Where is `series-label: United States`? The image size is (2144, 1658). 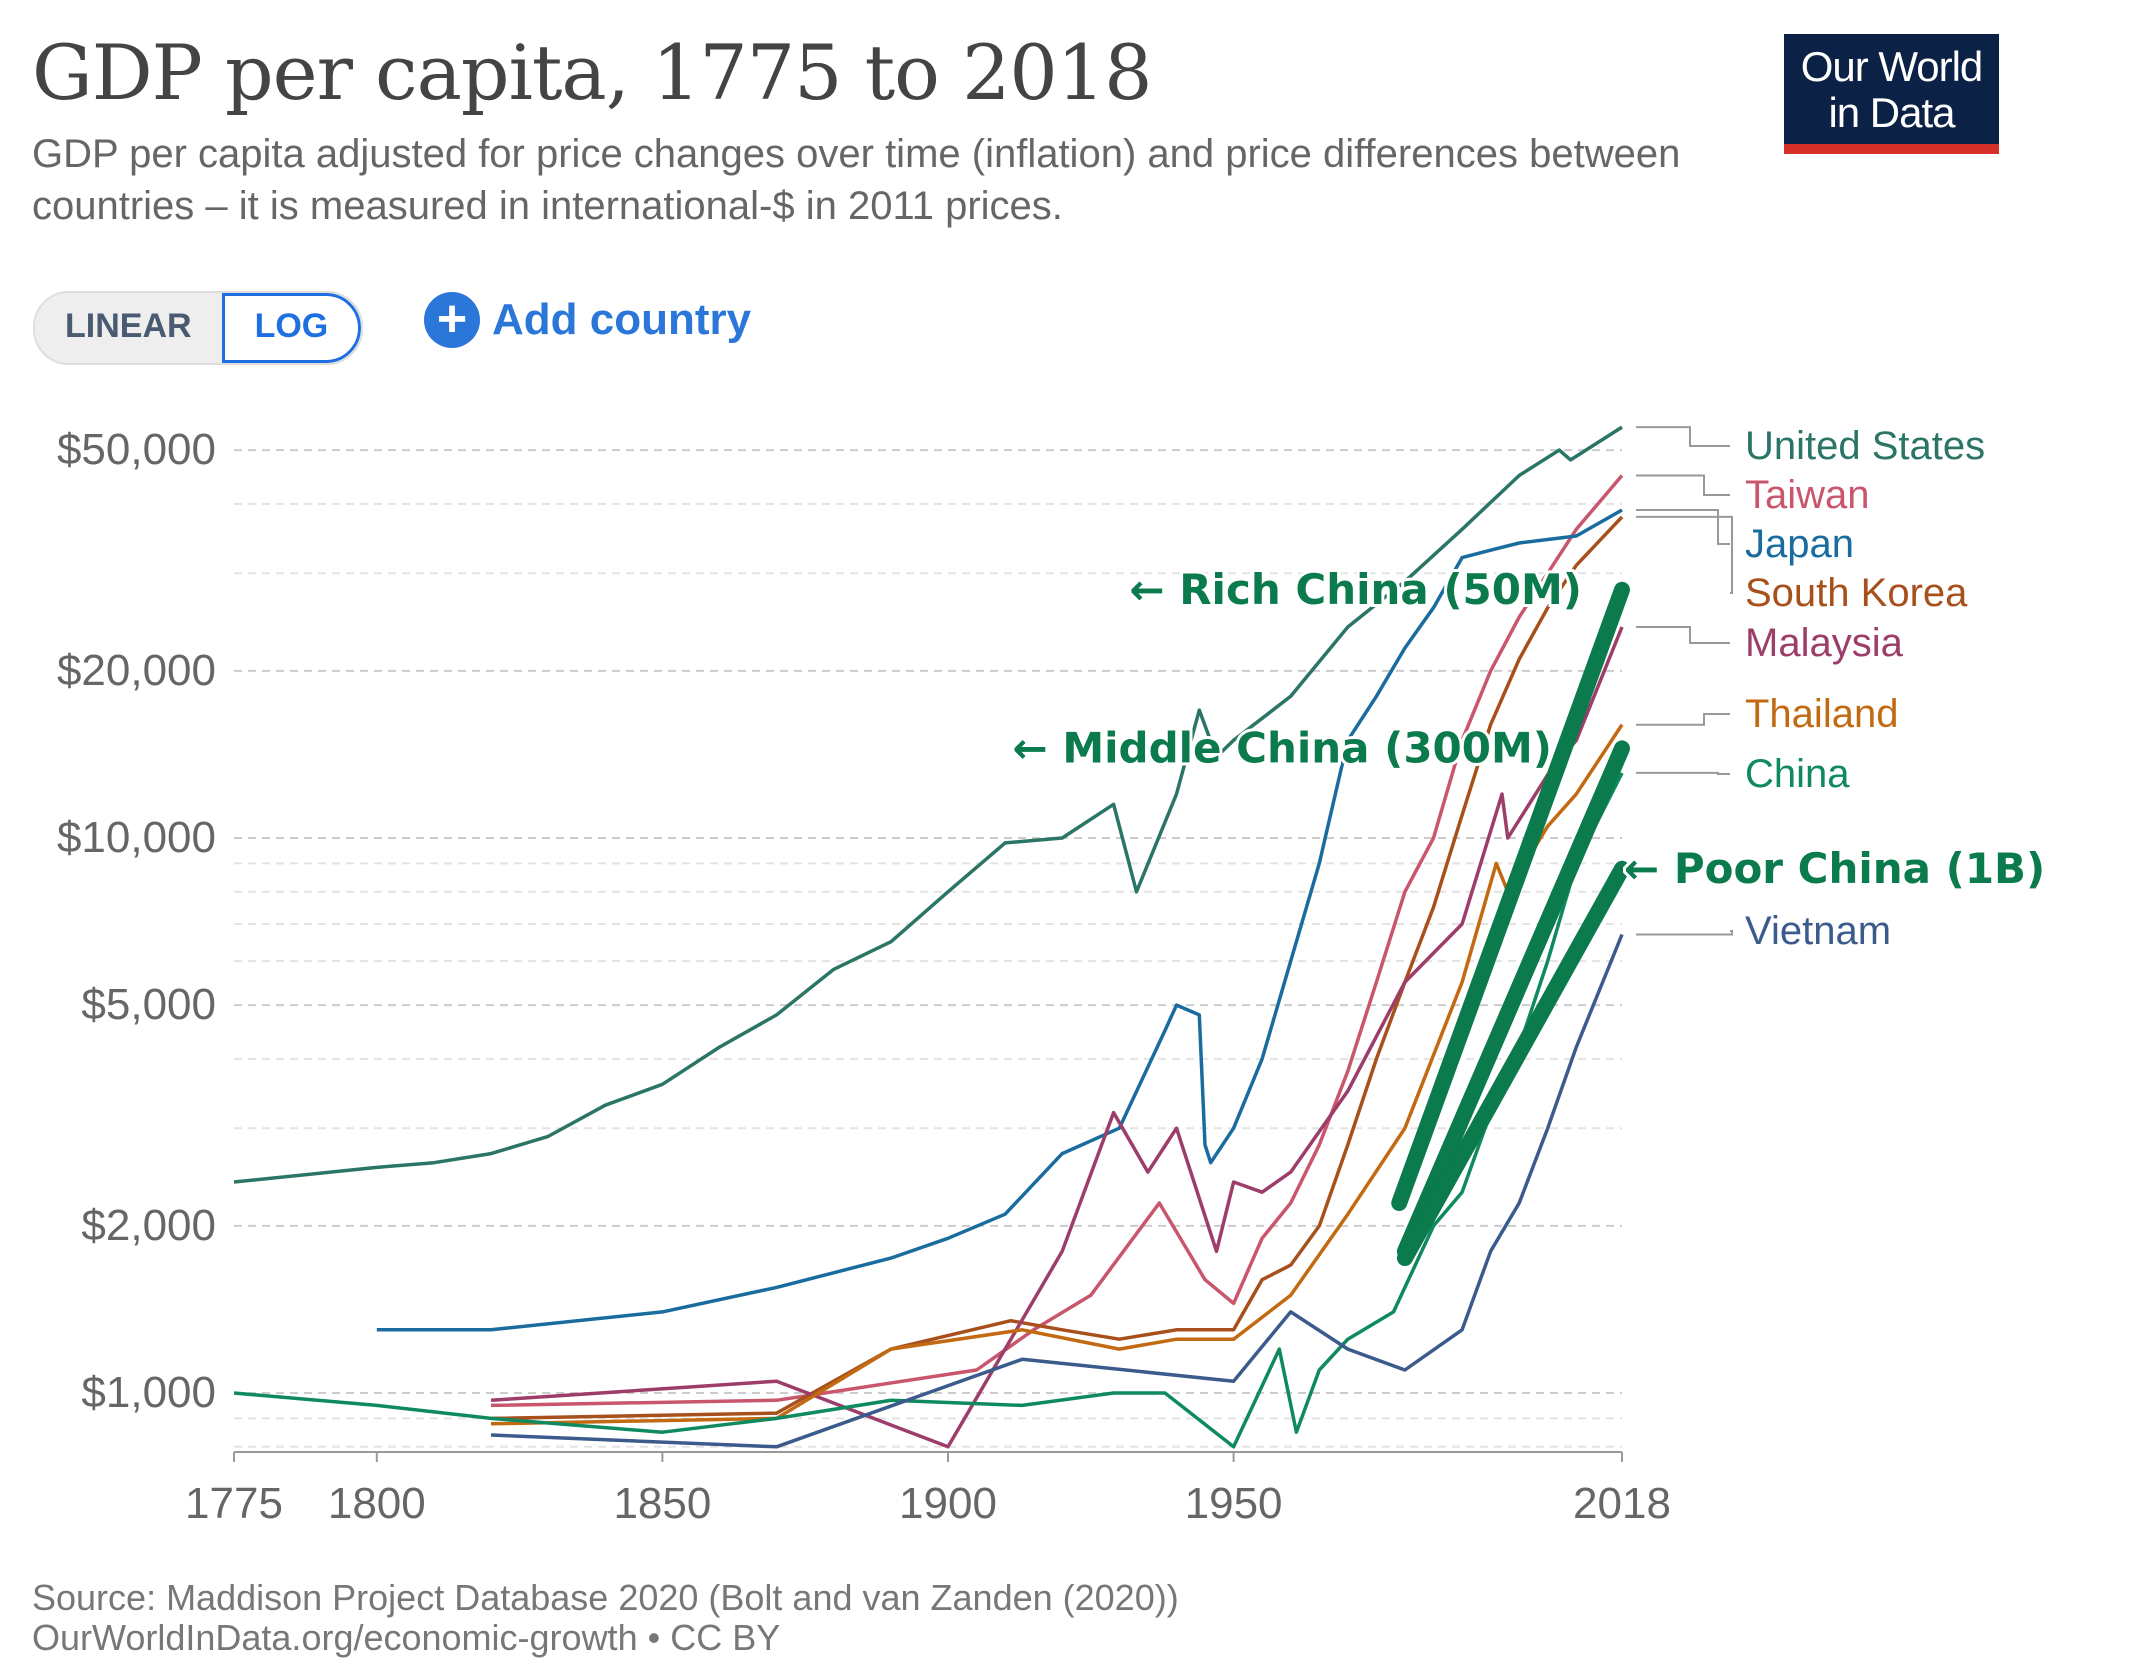
series-label: United States is located at coordinates (1865, 446).